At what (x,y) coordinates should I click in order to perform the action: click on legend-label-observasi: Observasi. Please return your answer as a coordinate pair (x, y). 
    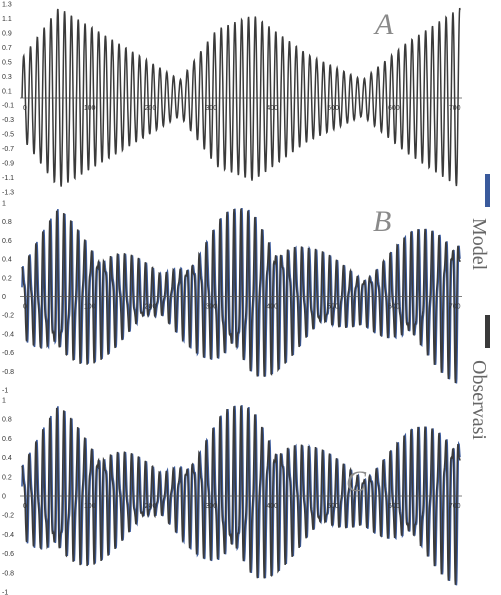
    Looking at the image, I should click on (479, 400).